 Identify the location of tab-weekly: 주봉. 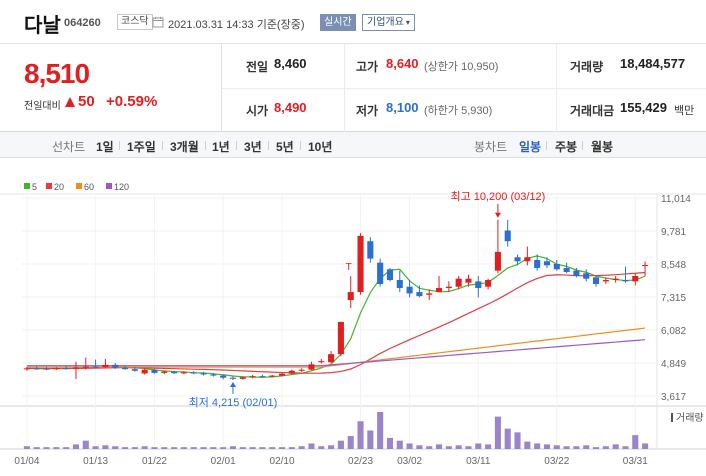
(566, 147).